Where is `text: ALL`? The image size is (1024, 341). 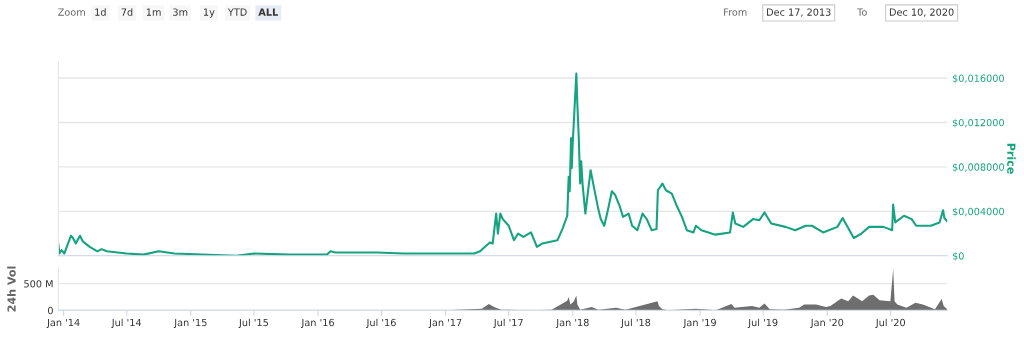
text: ALL is located at coordinates (268, 12).